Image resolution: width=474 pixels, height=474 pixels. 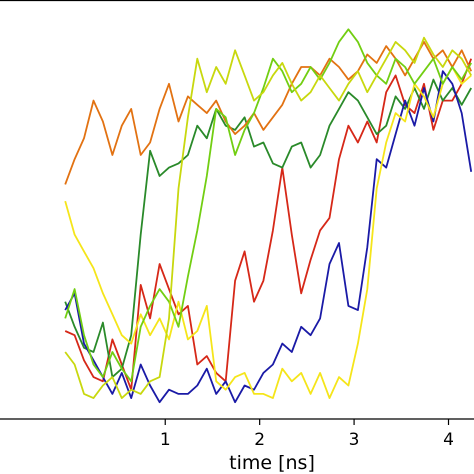 I want to click on x-tick-label-1: 1, so click(x=165, y=440).